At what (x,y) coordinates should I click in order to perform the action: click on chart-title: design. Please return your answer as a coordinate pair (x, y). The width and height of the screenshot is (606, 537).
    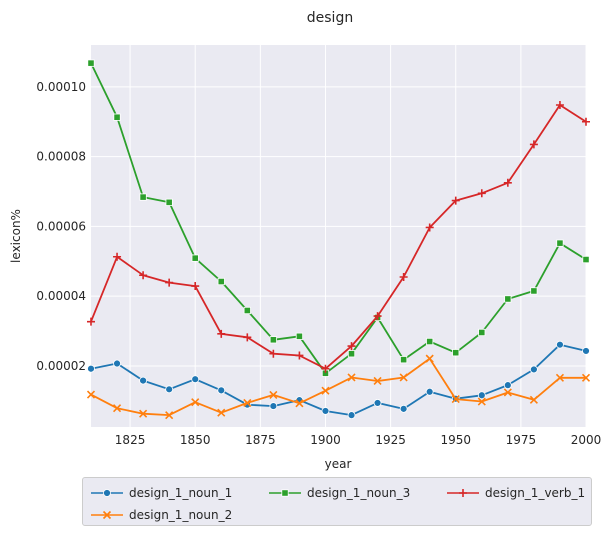
    Looking at the image, I should click on (330, 18).